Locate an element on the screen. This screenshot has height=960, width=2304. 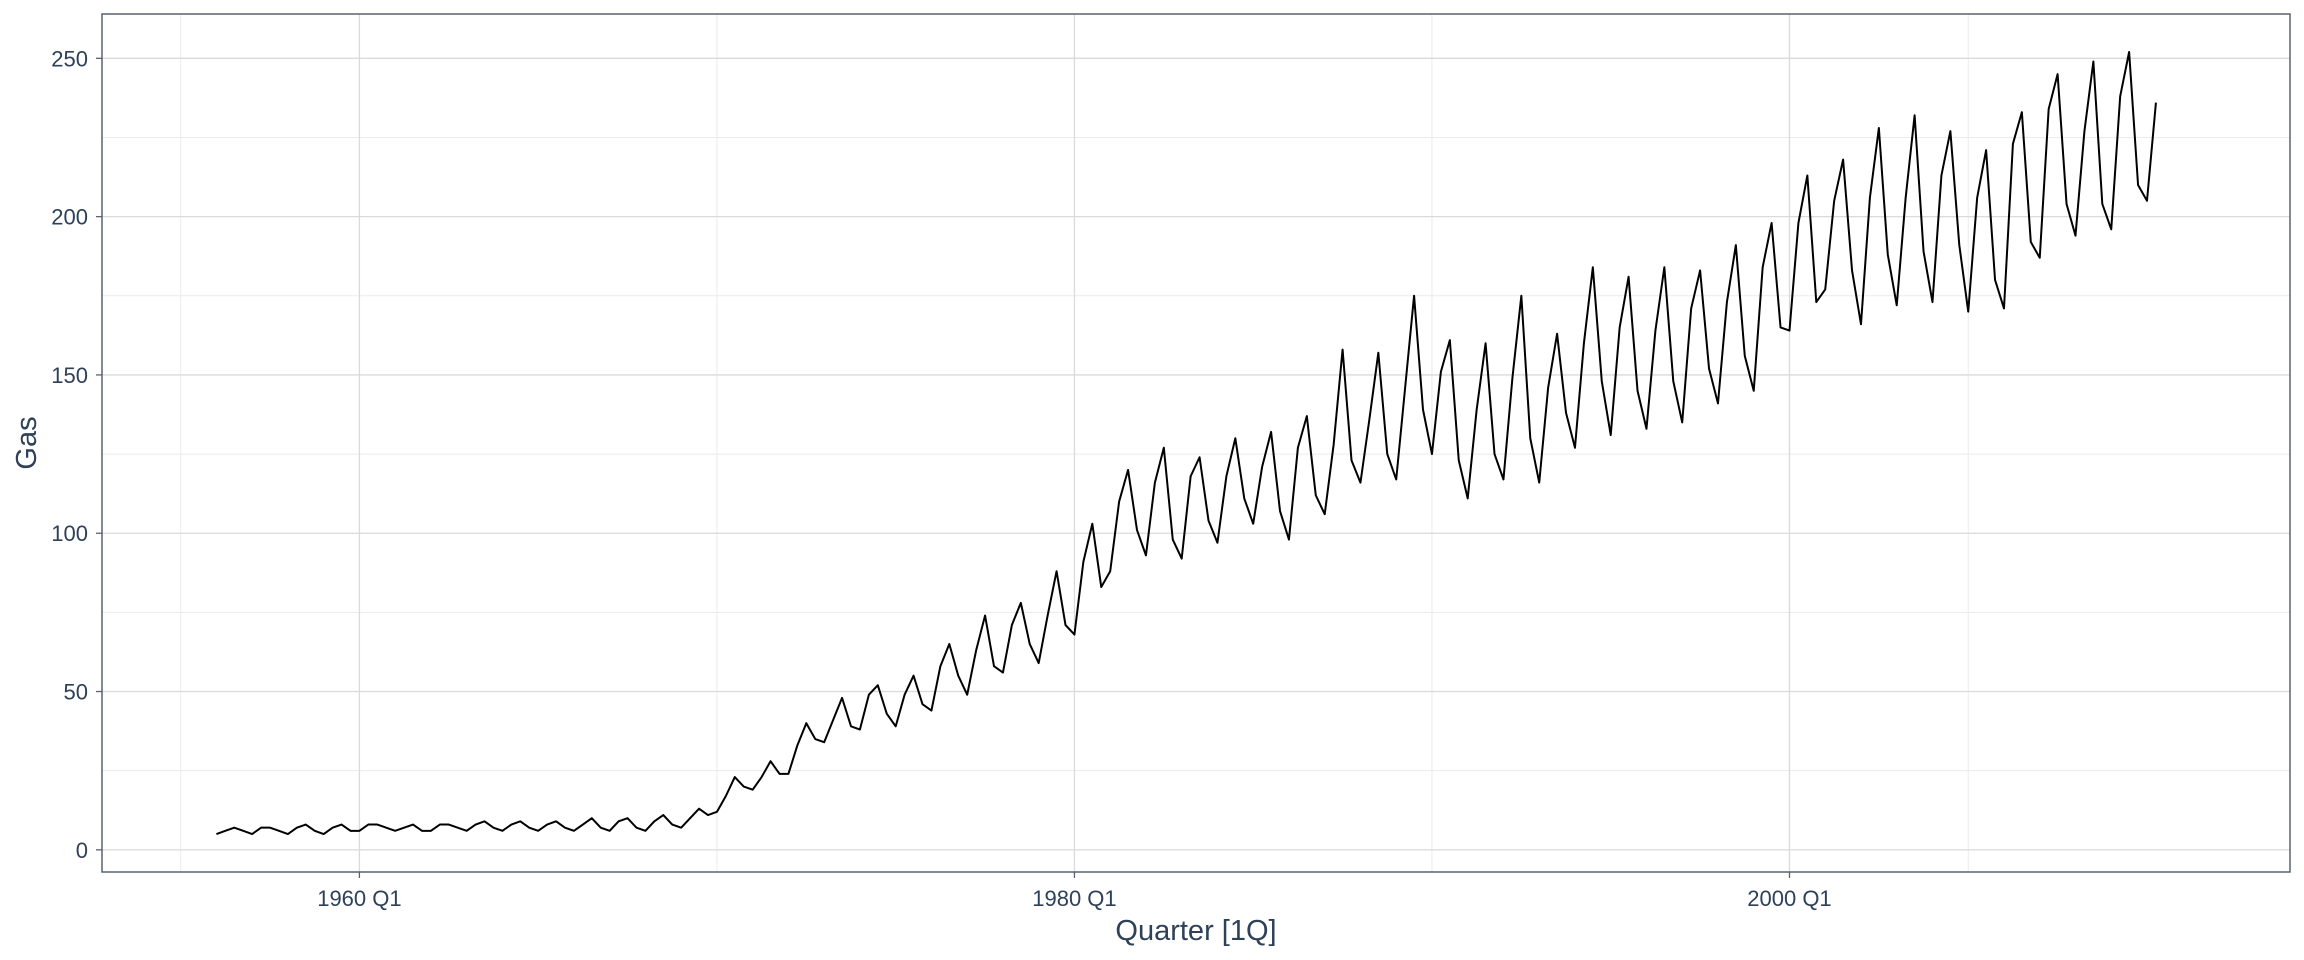
y-axis-ticks: 0 50 100 150 200 250 is located at coordinates (76, 454).